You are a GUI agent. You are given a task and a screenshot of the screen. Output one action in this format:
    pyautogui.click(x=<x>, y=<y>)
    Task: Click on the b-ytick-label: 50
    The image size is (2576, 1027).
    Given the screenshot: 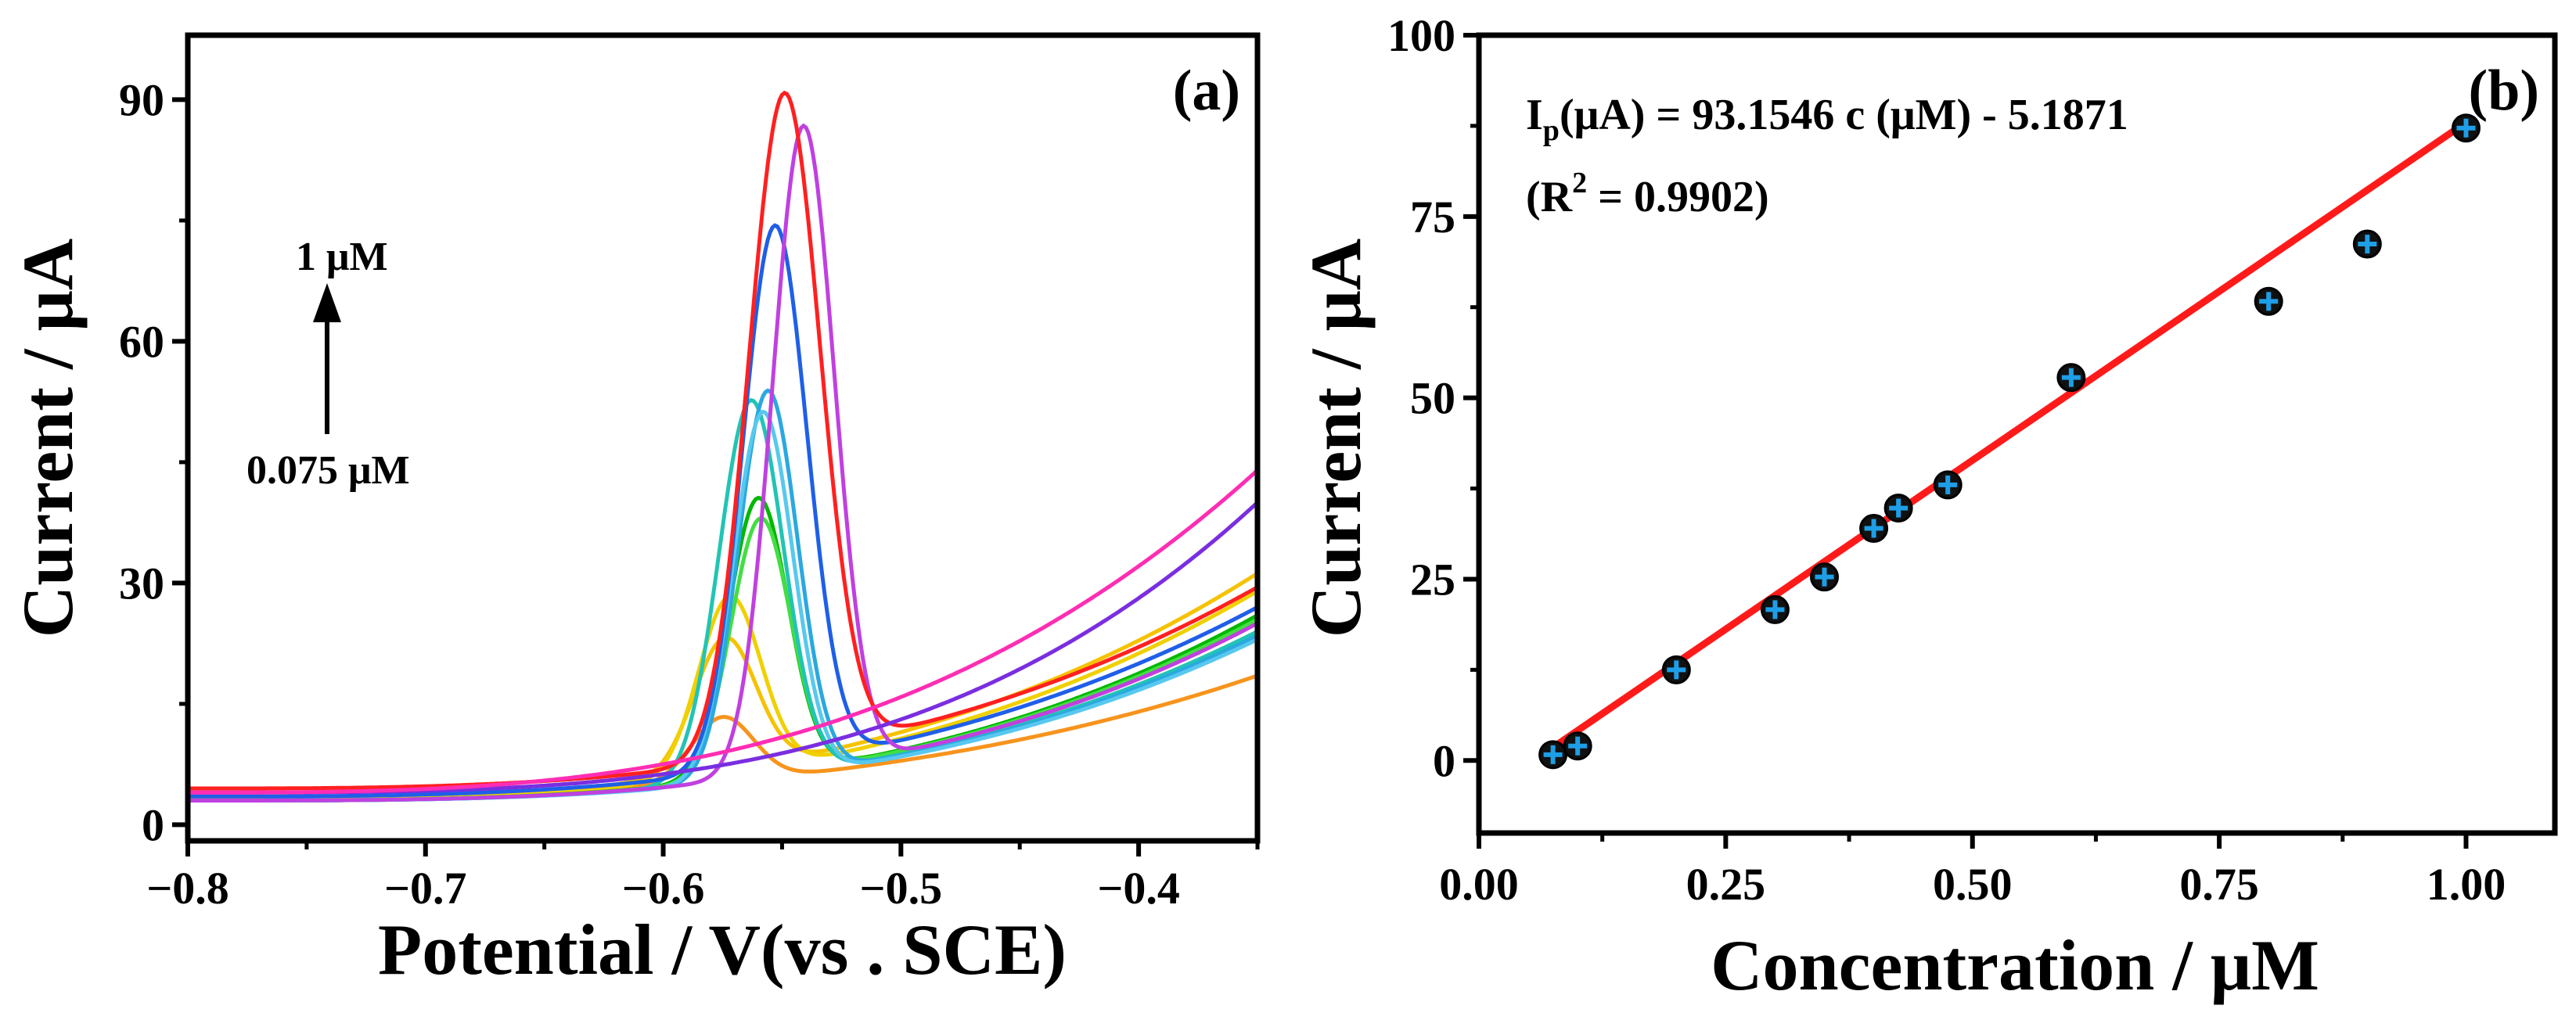 What is the action you would take?
    pyautogui.click(x=1433, y=398)
    